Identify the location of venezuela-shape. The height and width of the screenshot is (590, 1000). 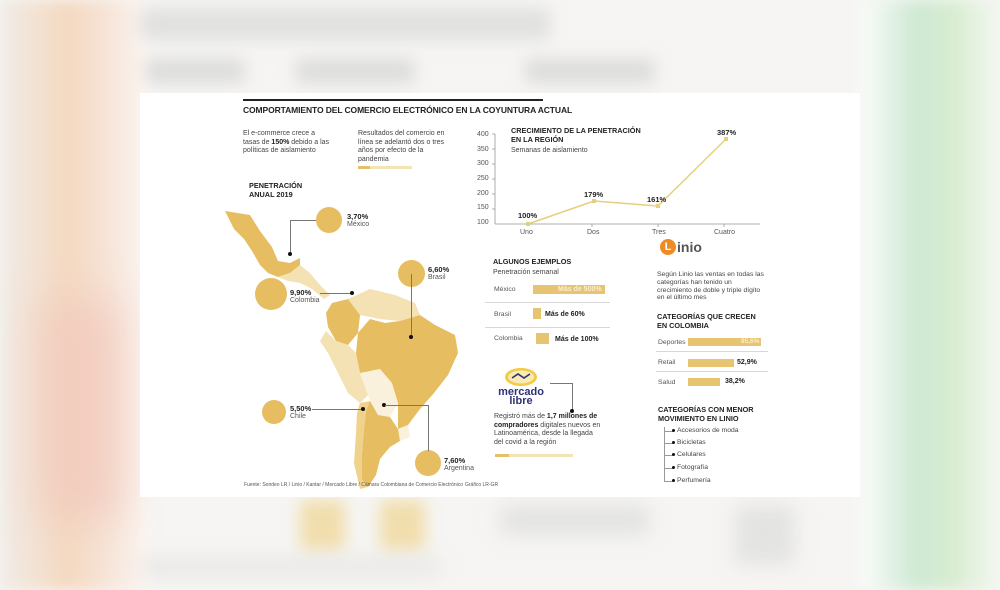
(384, 305).